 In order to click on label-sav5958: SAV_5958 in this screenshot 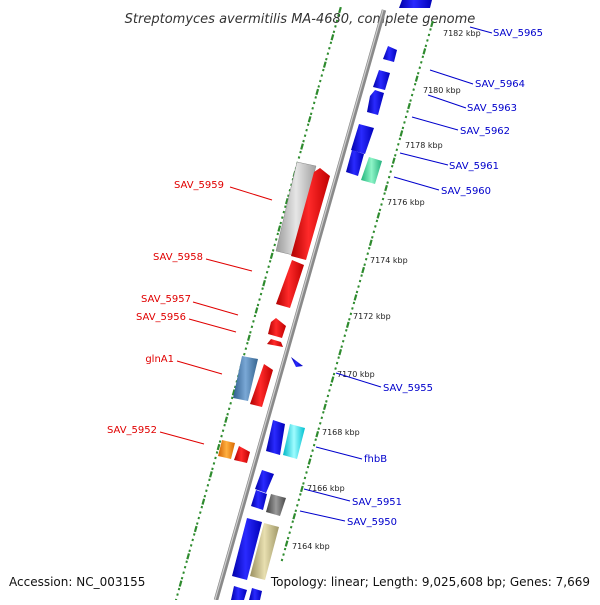, I will do `click(178, 257)`.